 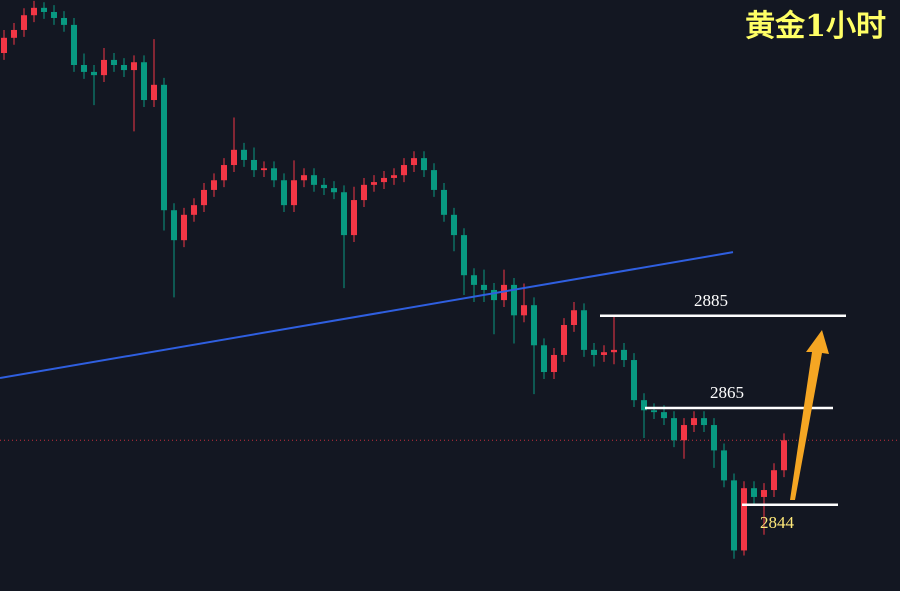 I want to click on level-label: 2844, so click(x=777, y=522).